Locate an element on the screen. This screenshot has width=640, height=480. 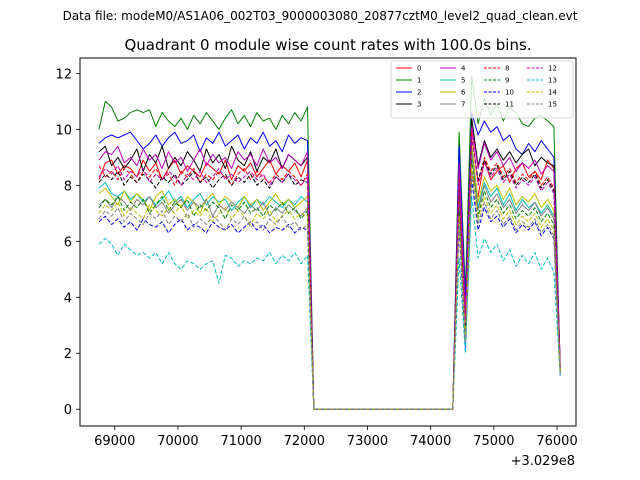
y-tick-label: 4 is located at coordinates (68, 298).